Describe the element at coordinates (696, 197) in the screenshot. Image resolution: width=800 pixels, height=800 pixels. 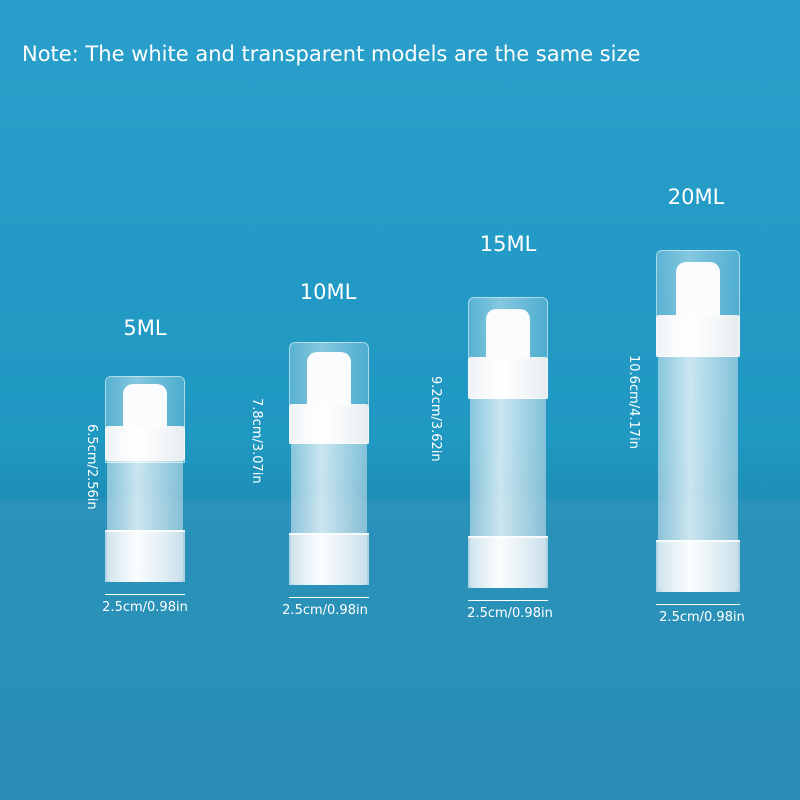
I see `capacity-label-20ml: 20ML` at that location.